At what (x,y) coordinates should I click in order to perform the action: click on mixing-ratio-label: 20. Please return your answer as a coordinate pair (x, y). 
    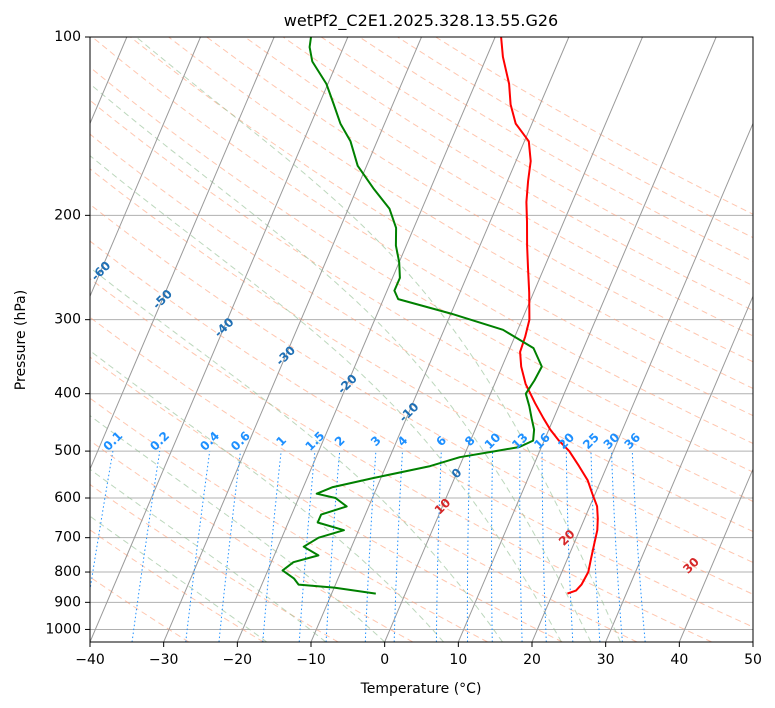
    Looking at the image, I should click on (566, 441).